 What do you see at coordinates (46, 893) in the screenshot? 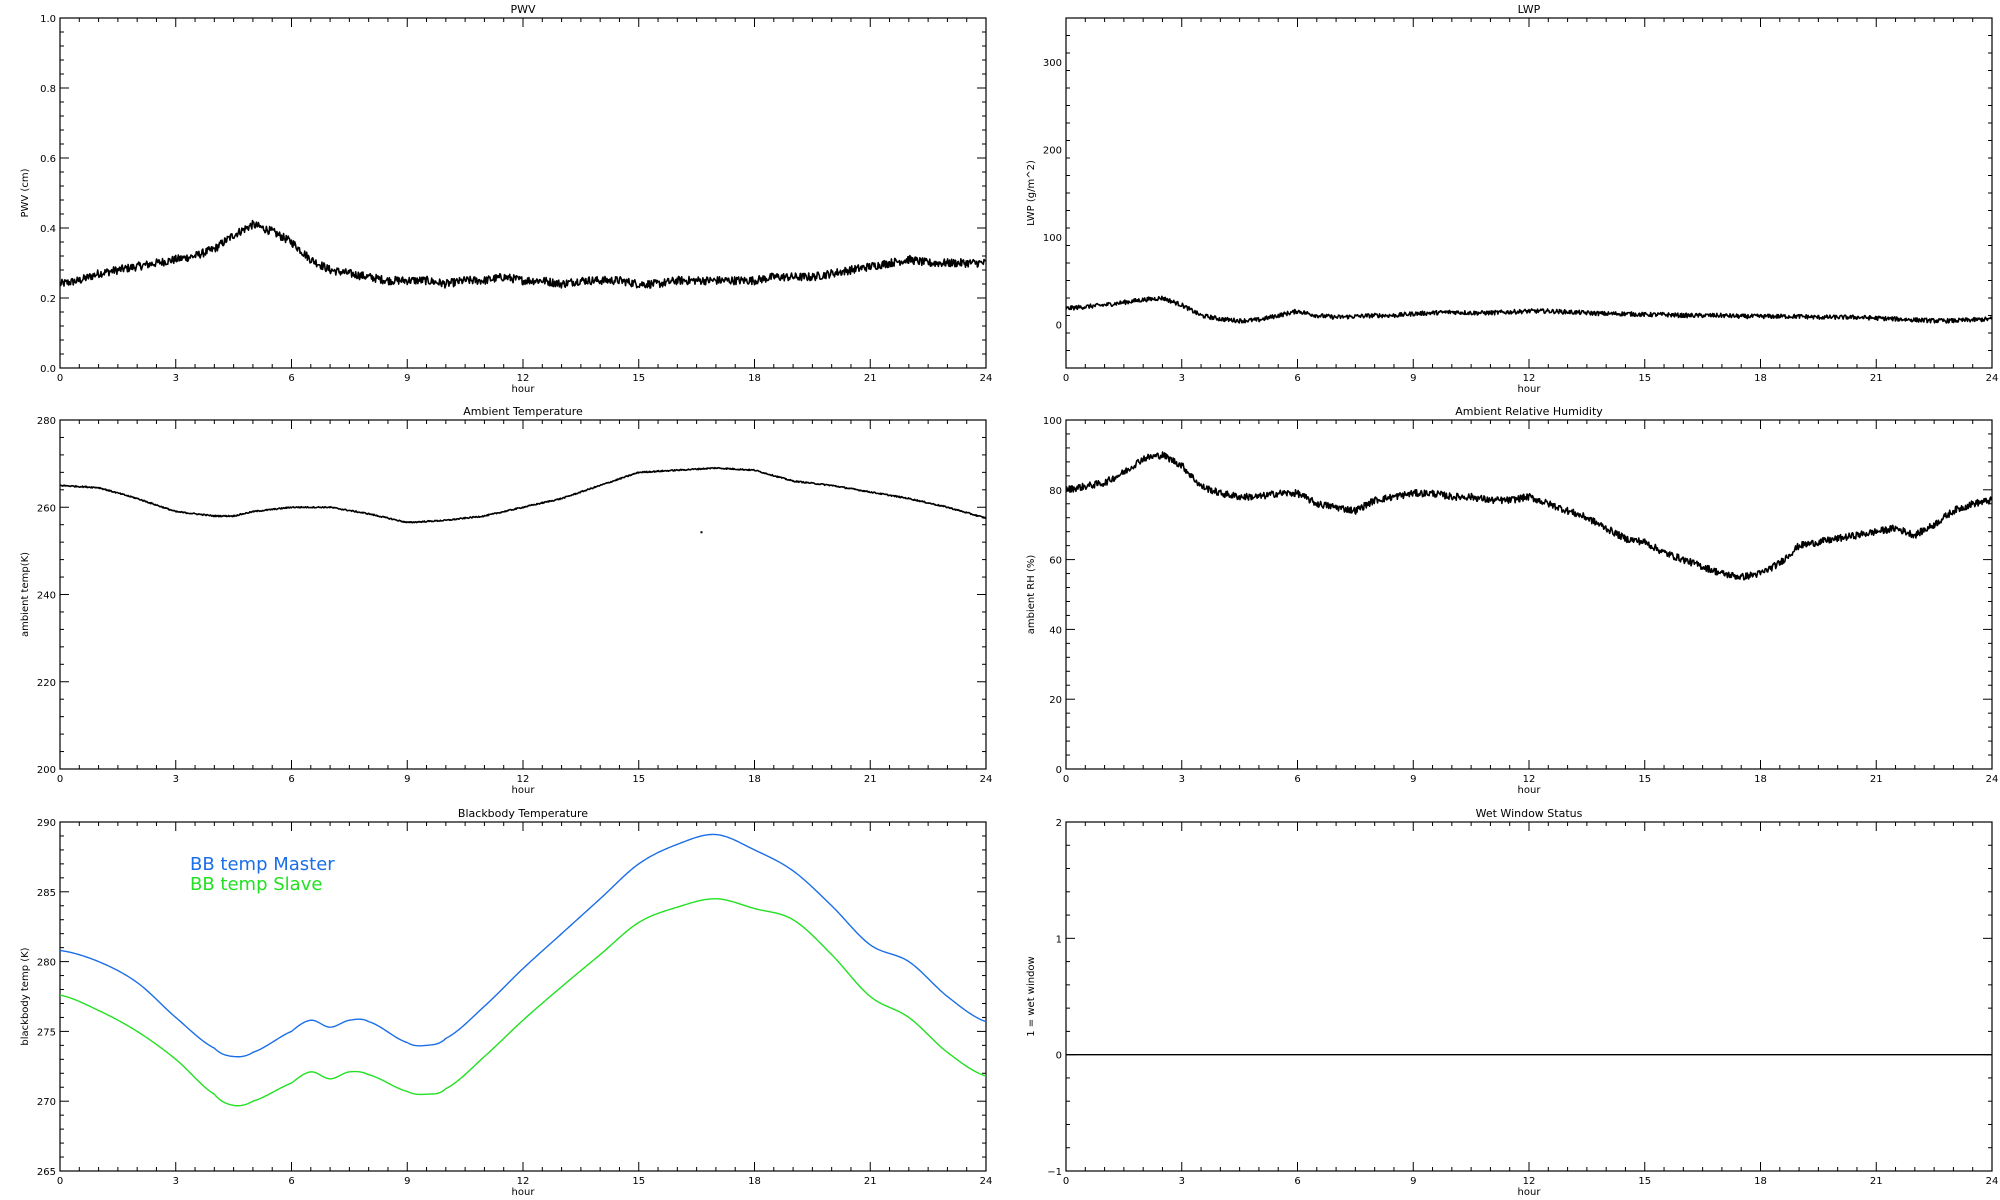
I see `y-tick-label: 285` at bounding box center [46, 893].